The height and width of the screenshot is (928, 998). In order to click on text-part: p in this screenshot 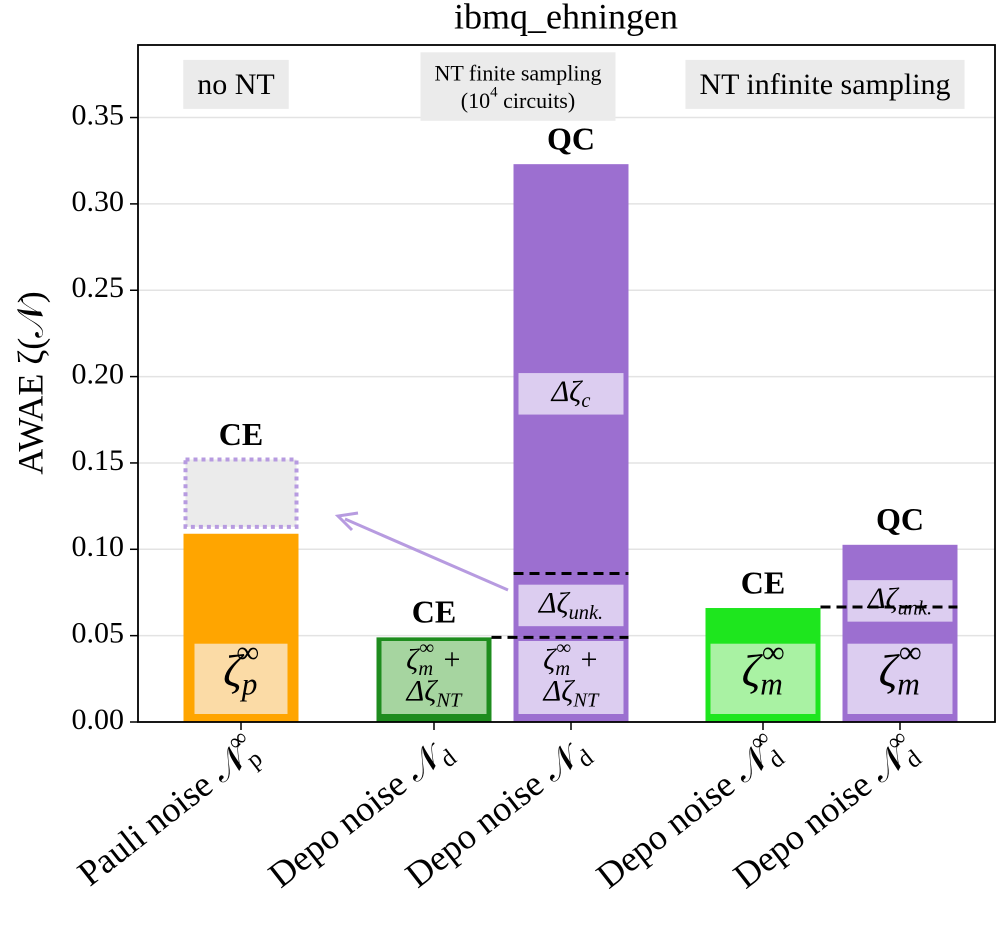, I will do `click(249, 684)`.